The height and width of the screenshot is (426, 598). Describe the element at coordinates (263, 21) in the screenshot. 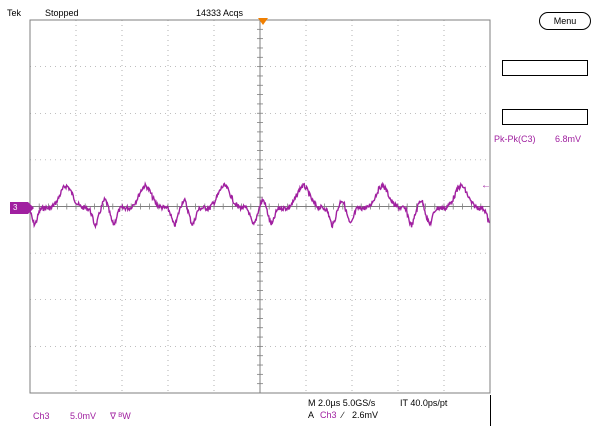

I see `trigger-position-marker` at that location.